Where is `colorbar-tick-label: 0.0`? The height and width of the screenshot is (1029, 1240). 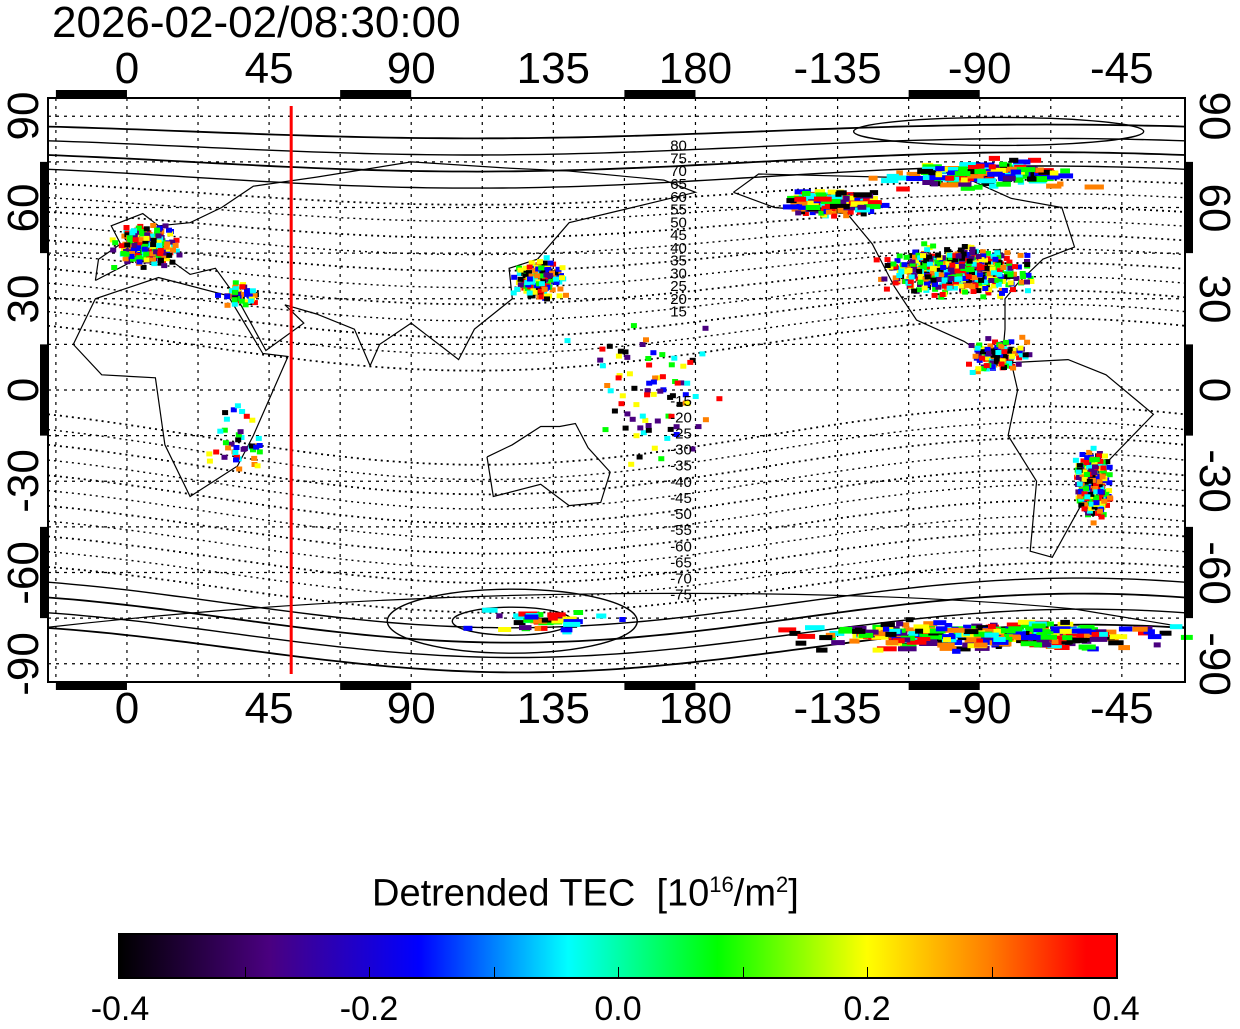 colorbar-tick-label: 0.0 is located at coordinates (618, 1009).